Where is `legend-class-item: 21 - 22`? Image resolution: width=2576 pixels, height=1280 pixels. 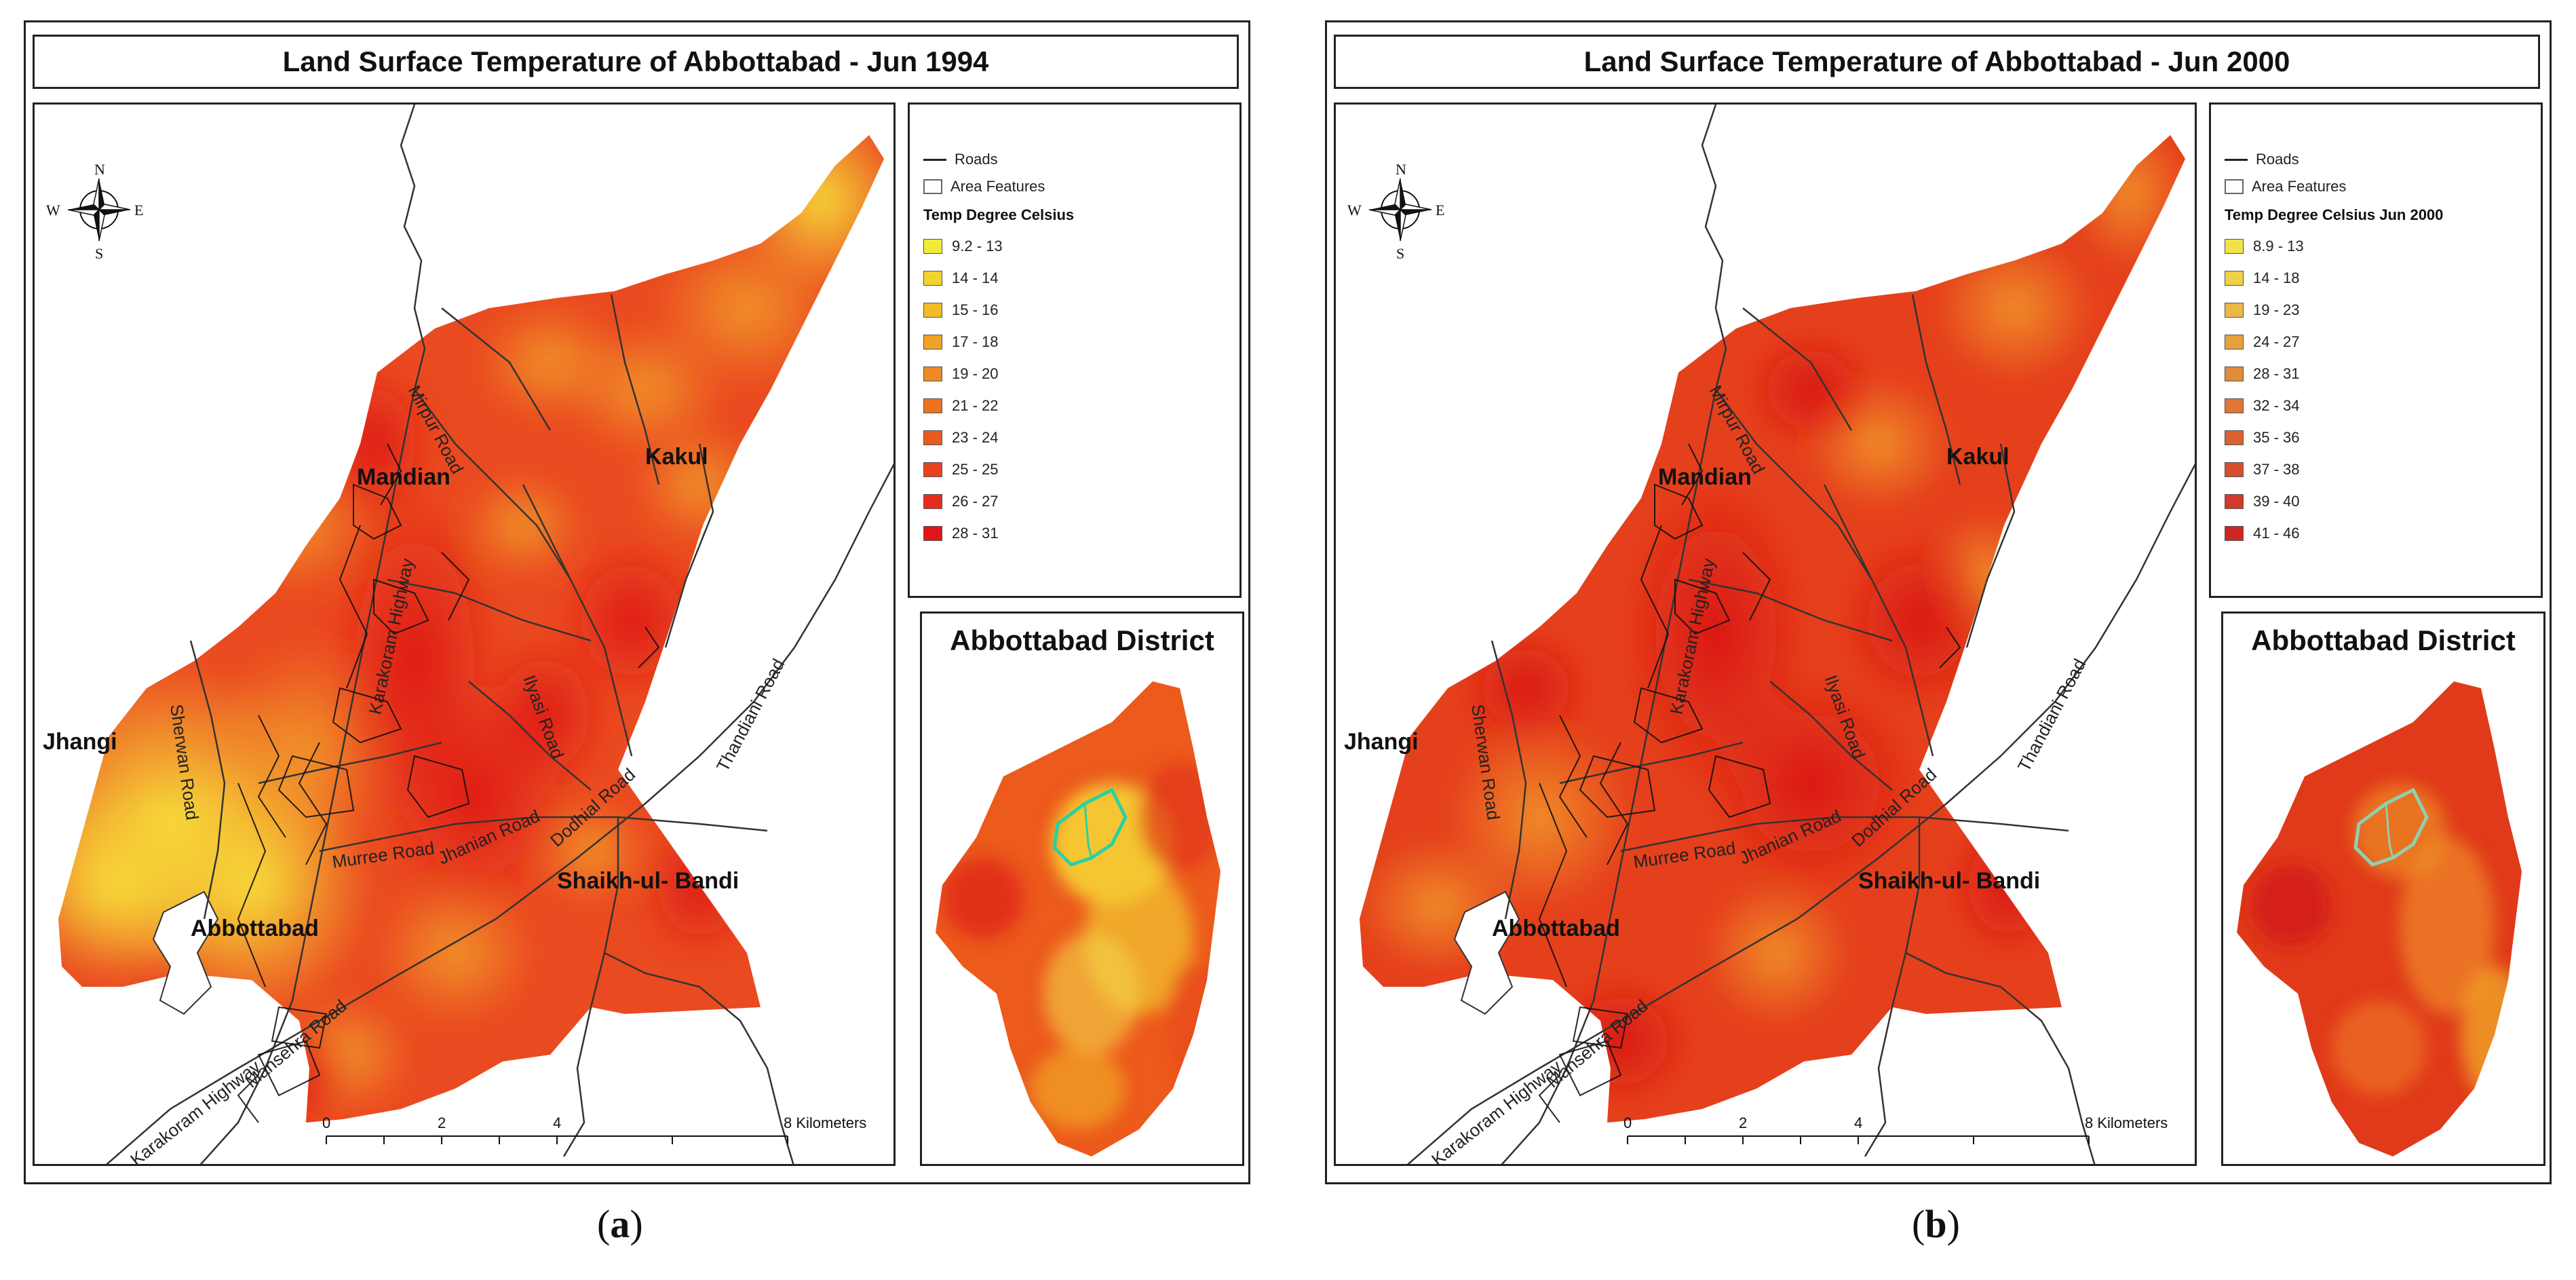
legend-class-item: 21 - 22 is located at coordinates (961, 406).